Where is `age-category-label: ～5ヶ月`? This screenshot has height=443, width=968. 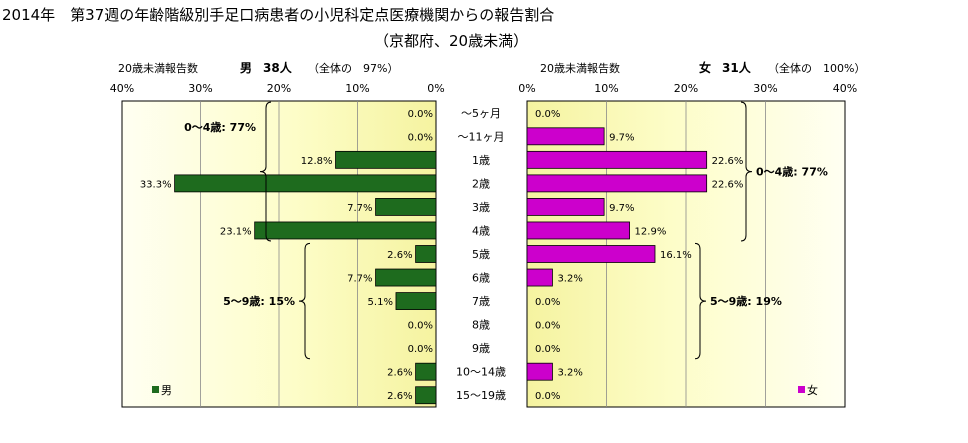
age-category-label: ～5ヶ月 is located at coordinates (481, 113).